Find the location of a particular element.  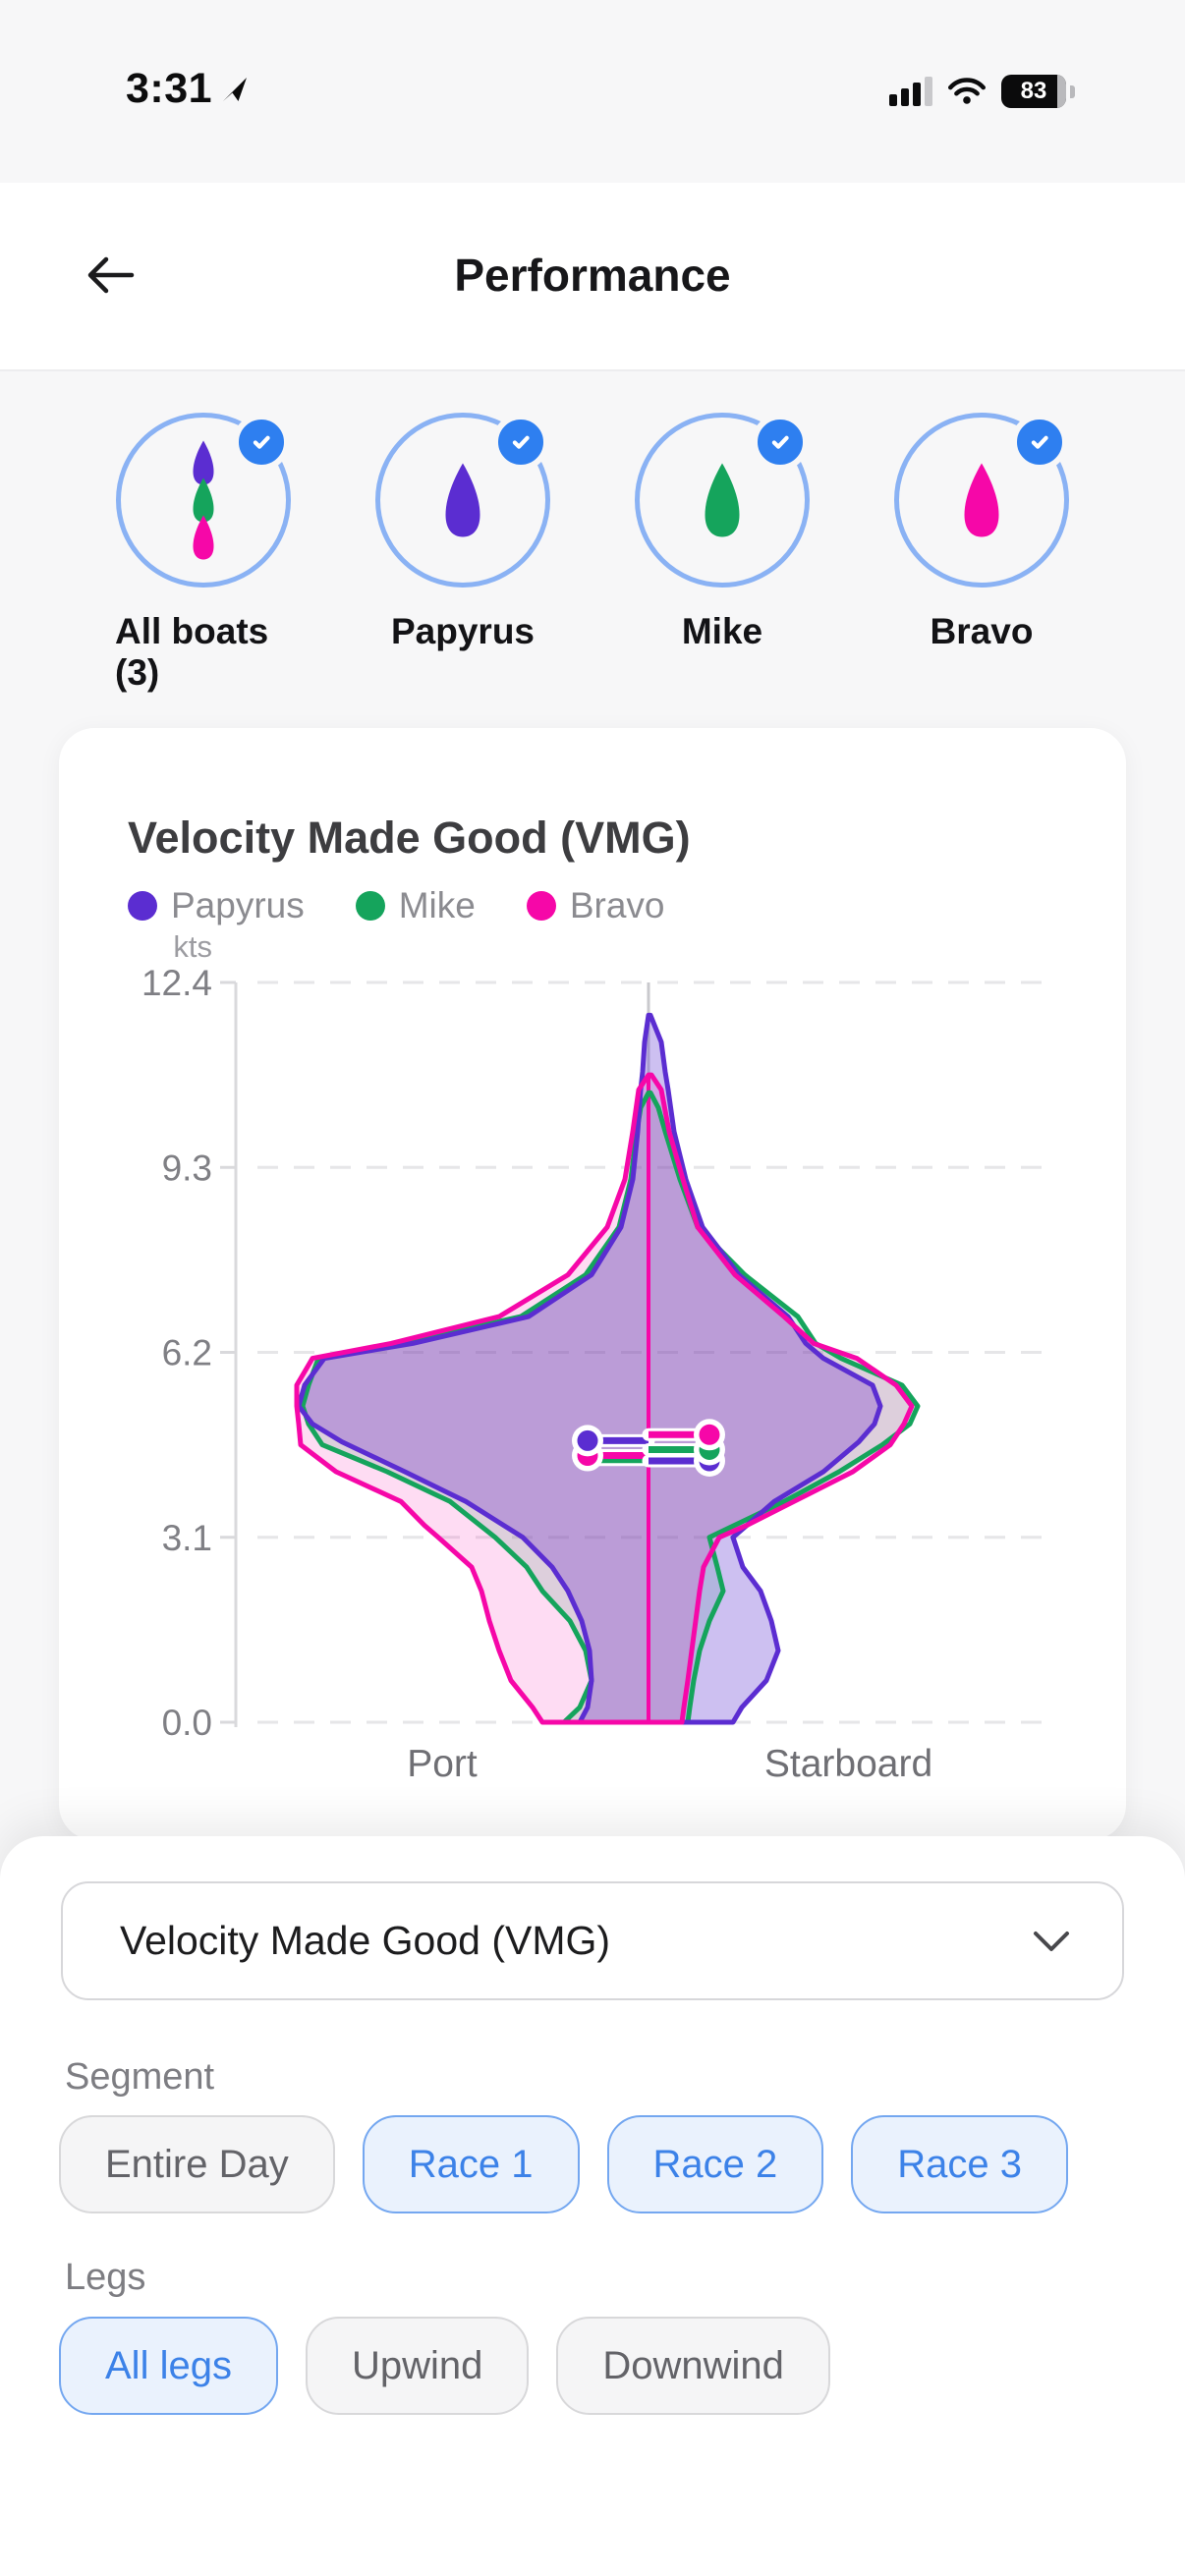

battery-icon: 83 is located at coordinates (1034, 91).